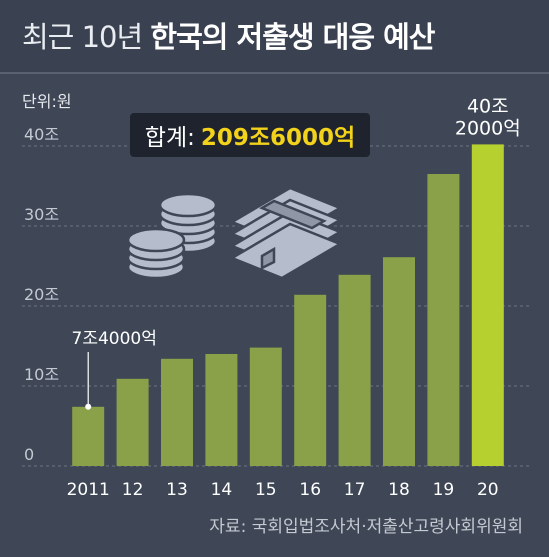  I want to click on source-note: 자료: 국회입법조사처·저출산고령사회위원회, so click(366, 527).